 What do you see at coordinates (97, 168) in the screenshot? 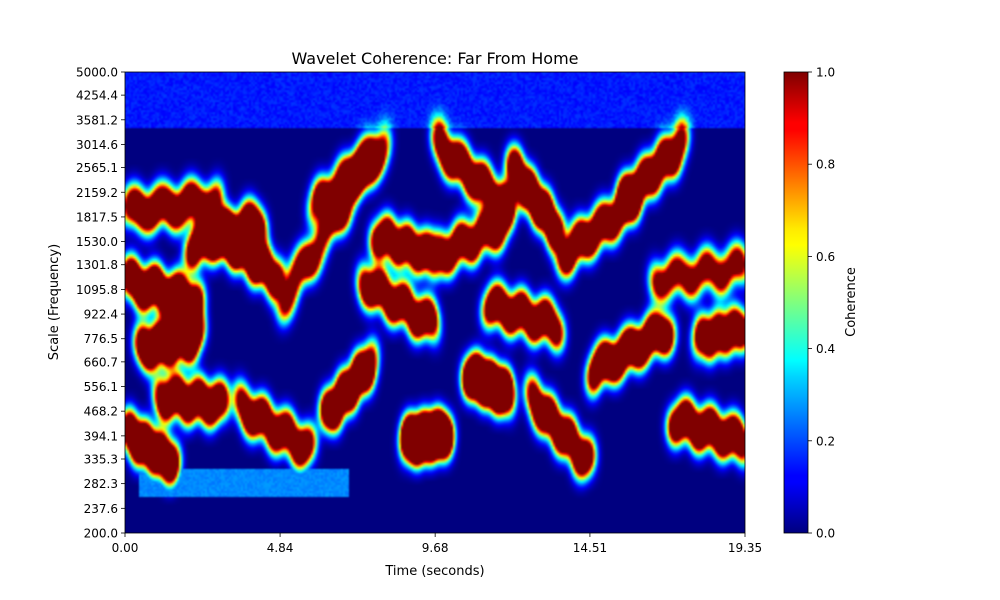
I see `y-tick-label: 2565.1` at bounding box center [97, 168].